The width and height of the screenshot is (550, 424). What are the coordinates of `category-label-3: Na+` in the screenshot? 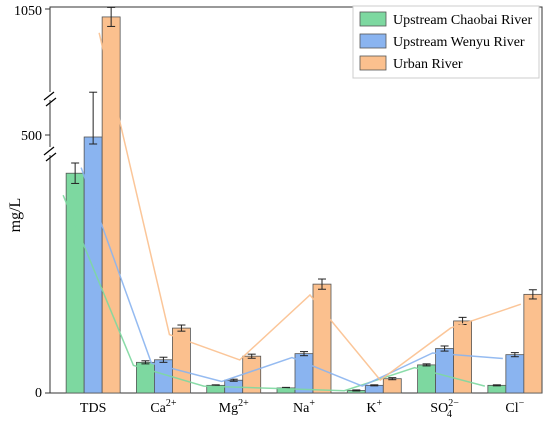 It's located at (304, 407).